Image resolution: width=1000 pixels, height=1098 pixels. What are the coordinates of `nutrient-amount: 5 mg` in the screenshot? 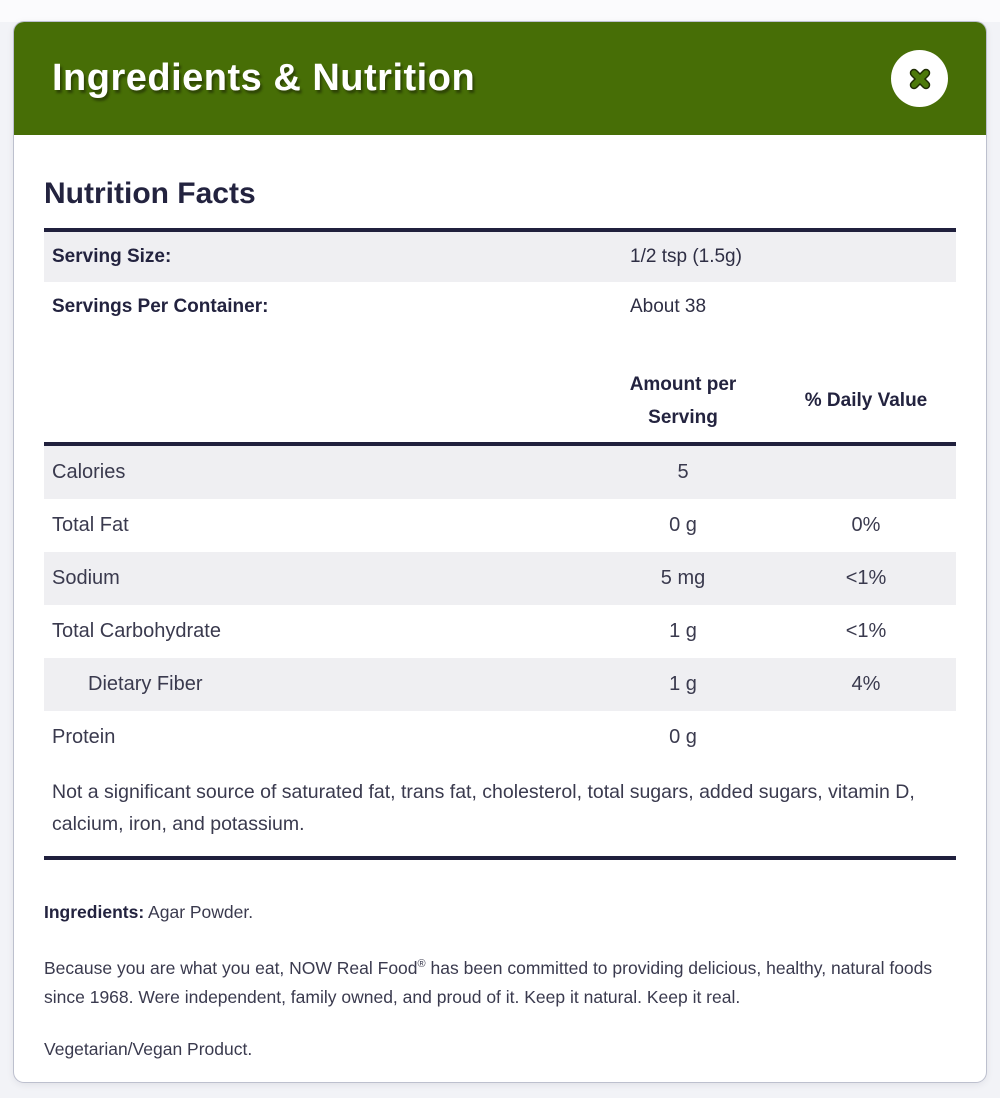 It's located at (683, 578).